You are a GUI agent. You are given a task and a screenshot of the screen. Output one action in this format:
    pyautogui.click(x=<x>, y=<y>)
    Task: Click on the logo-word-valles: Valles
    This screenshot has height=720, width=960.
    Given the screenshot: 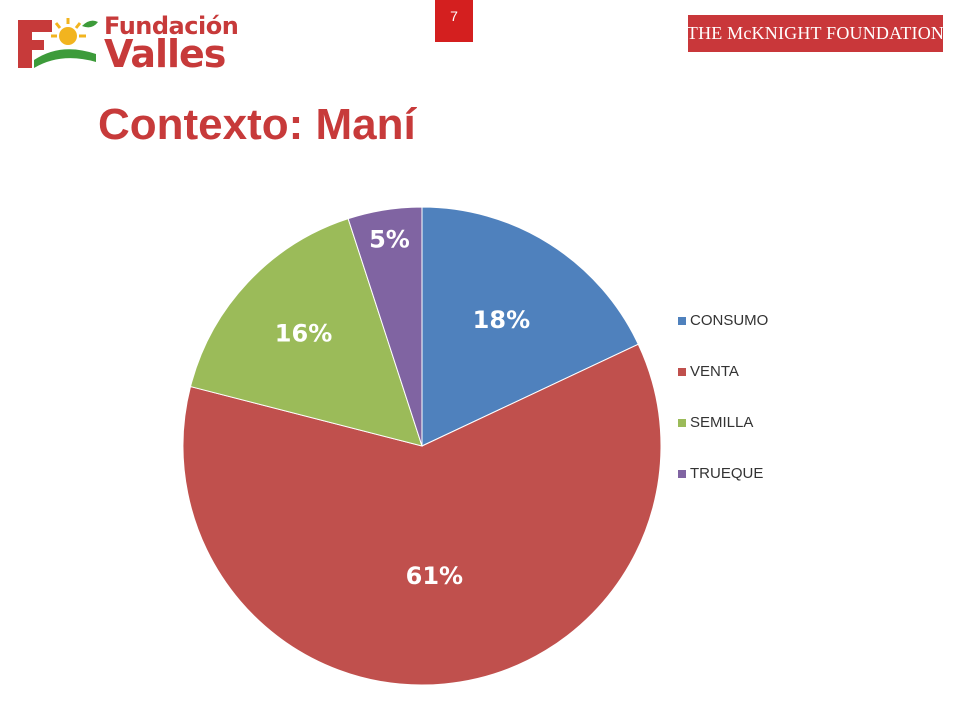 What is the action you would take?
    pyautogui.click(x=165, y=54)
    